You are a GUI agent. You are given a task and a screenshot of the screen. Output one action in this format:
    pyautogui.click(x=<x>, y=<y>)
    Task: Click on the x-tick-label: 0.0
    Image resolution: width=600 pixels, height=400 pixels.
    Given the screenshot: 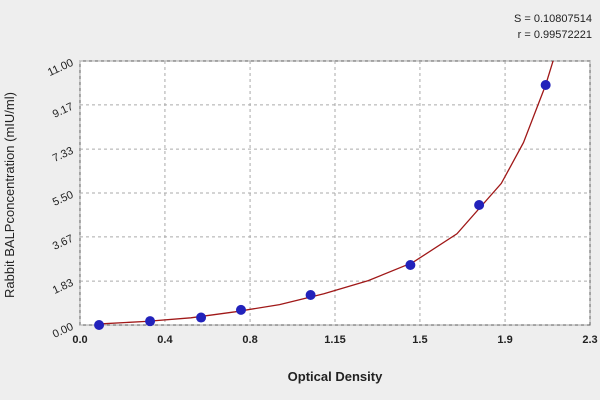 What is the action you would take?
    pyautogui.click(x=79, y=340)
    